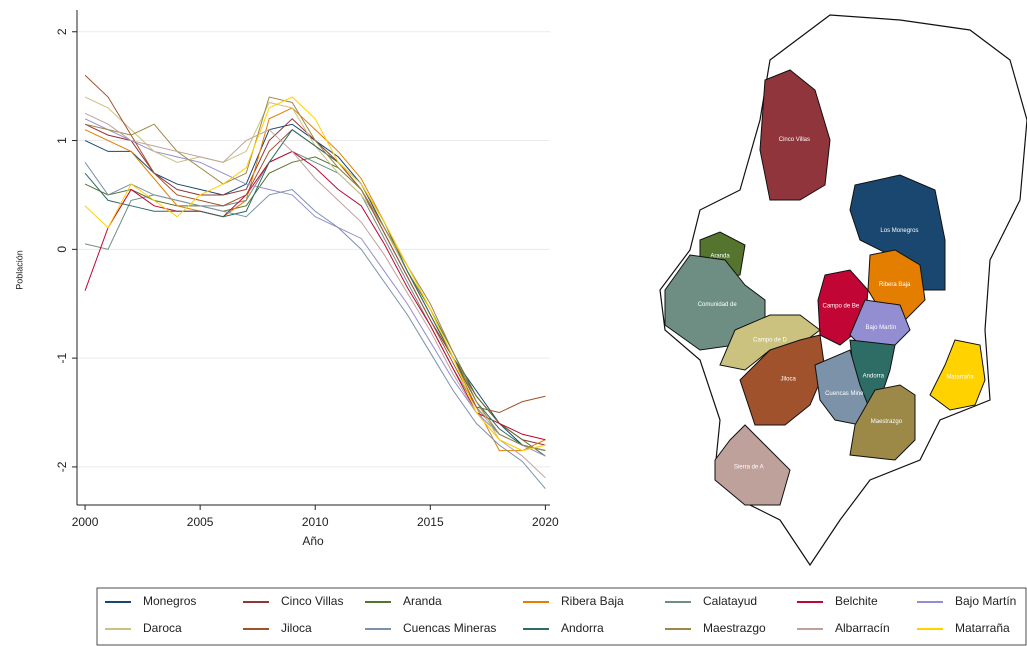 Image resolution: width=1027 pixels, height=646 pixels. What do you see at coordinates (887, 422) in the screenshot?
I see `map-label: Maestrazgo` at bounding box center [887, 422].